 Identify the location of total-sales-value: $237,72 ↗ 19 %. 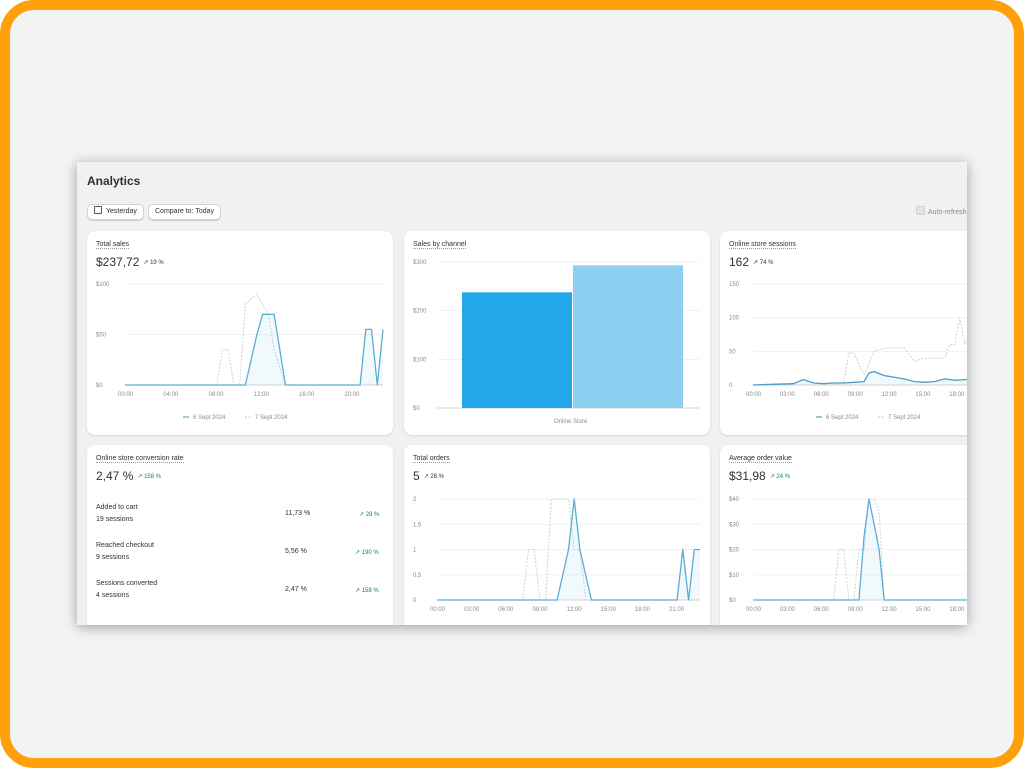
(130, 262).